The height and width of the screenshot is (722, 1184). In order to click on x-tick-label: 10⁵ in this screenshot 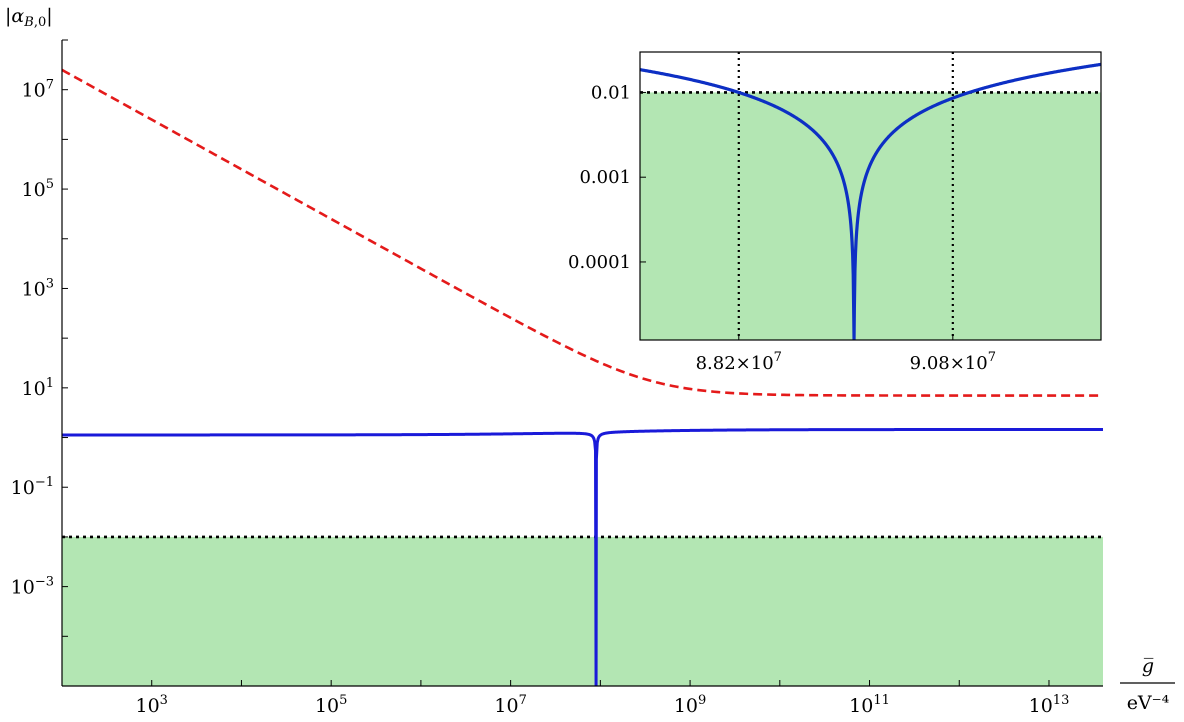, I will do `click(331, 705)`.